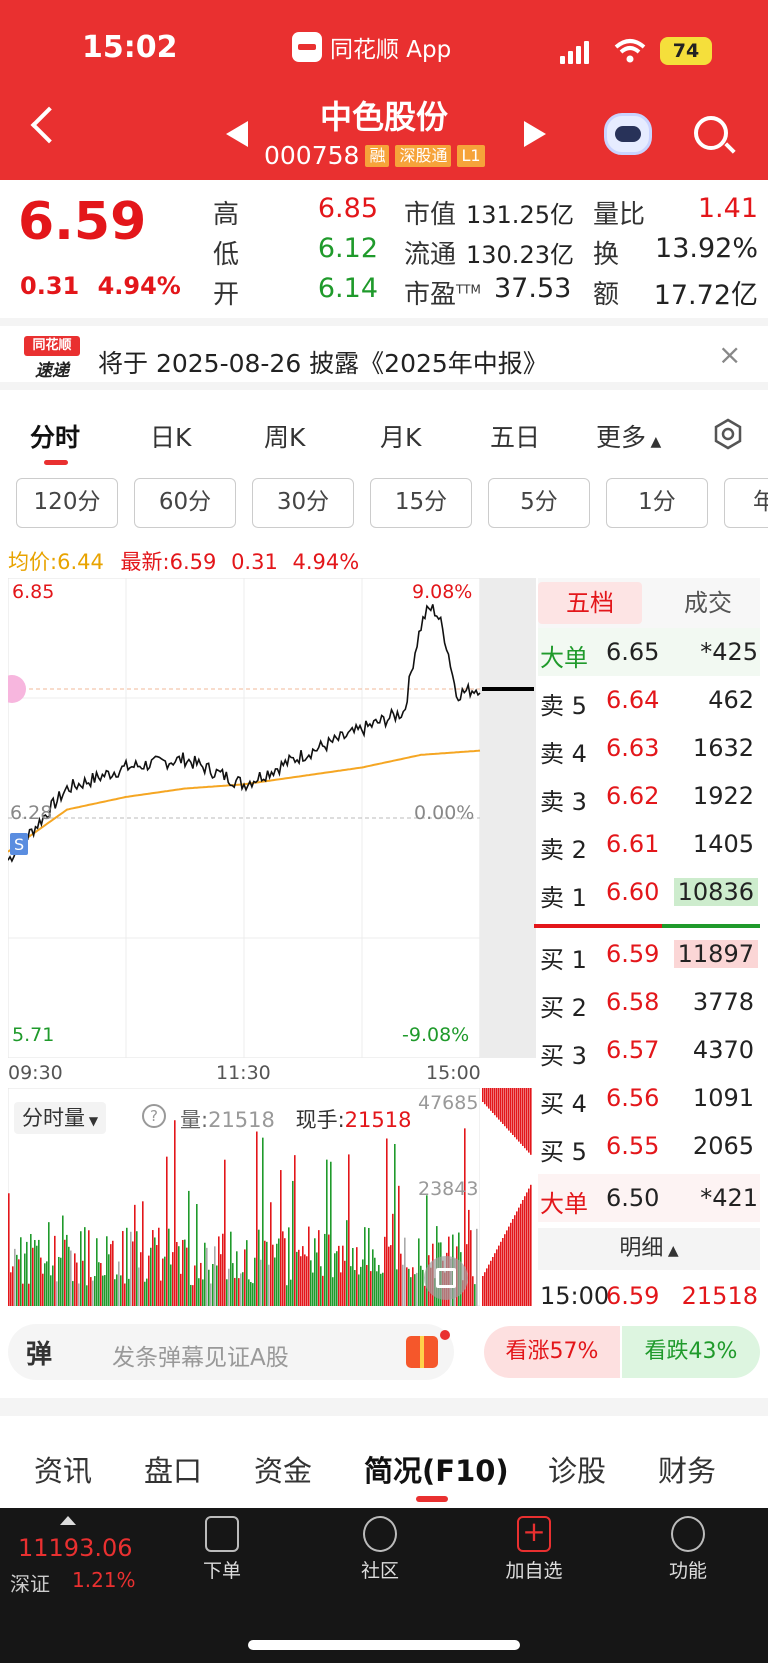 The image size is (768, 1663). Describe the element at coordinates (237, 134) in the screenshot. I see `prev-stock-arrow-icon` at that location.